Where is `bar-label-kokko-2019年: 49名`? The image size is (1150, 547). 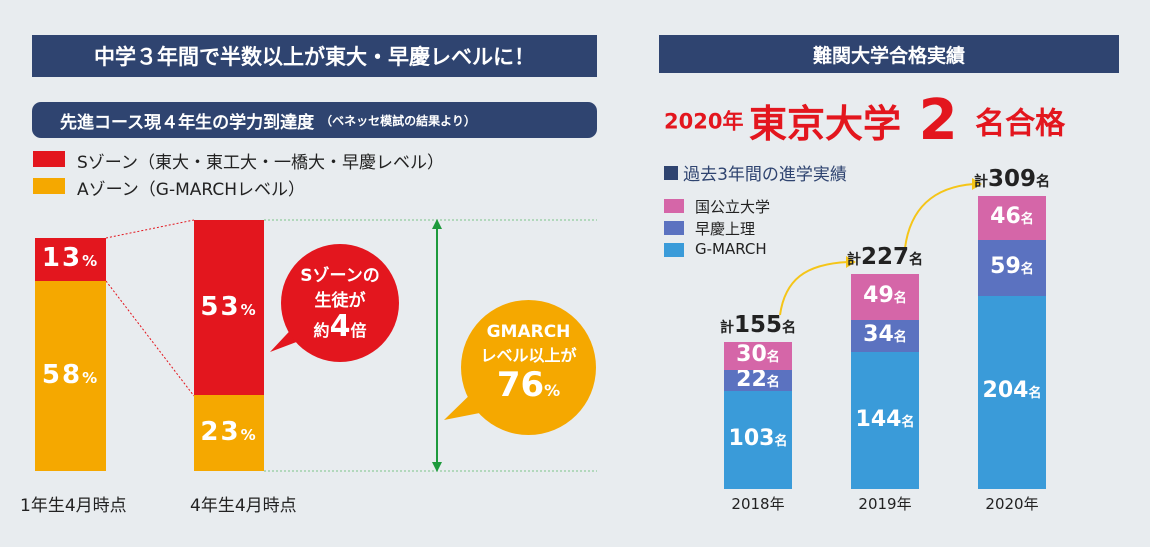
bar-label-kokko-2019年: 49名 is located at coordinates (885, 295).